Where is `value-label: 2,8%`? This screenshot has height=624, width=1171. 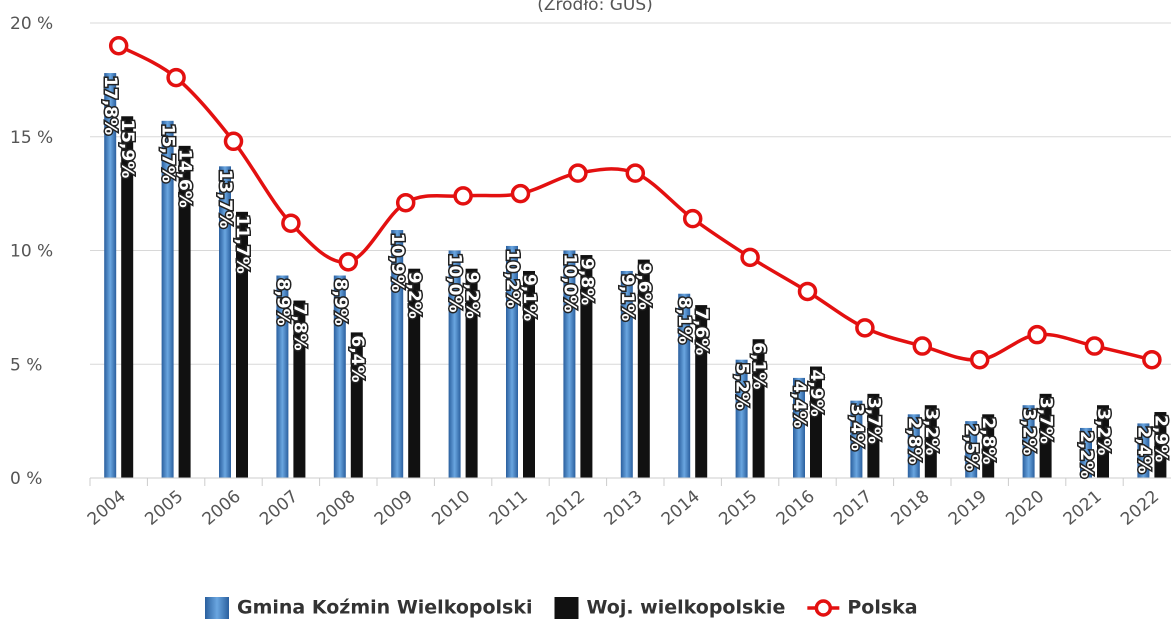 value-label: 2,8% is located at coordinates (914, 440).